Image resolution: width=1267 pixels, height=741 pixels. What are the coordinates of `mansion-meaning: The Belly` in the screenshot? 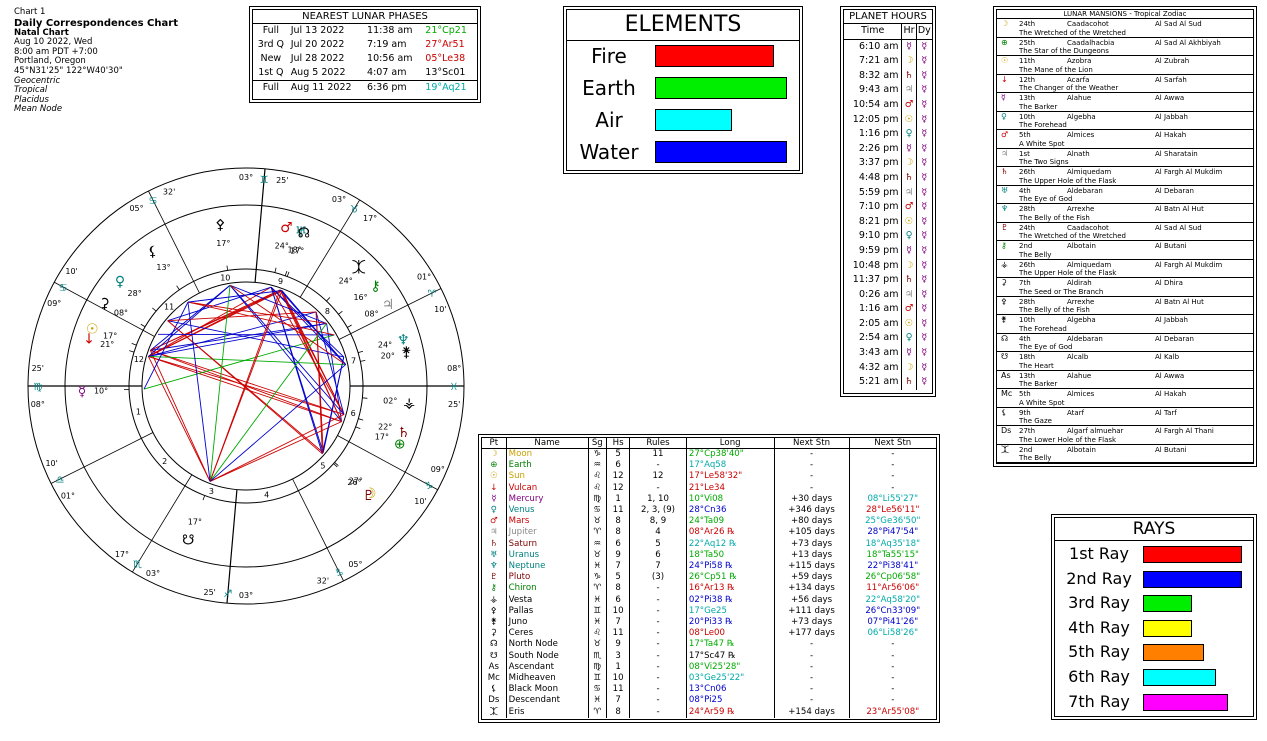 It's located at (1035, 254).